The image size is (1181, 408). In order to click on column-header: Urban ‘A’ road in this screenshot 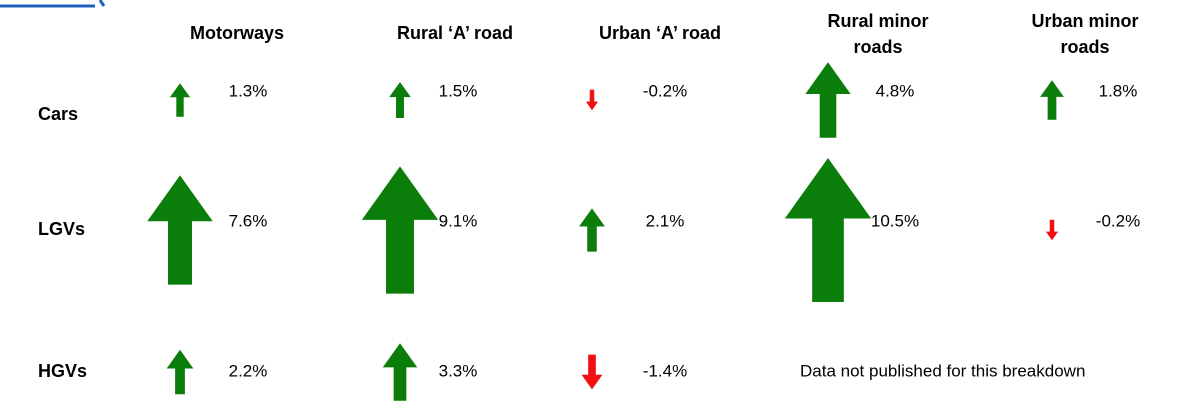, I will do `click(660, 33)`.